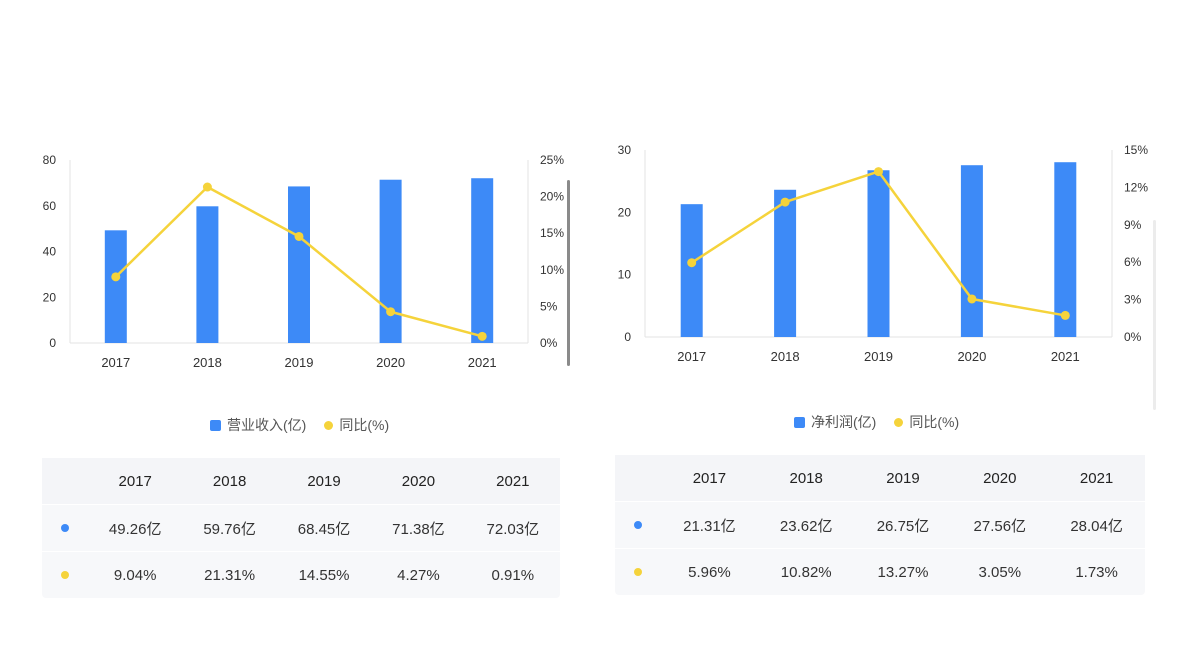  Describe the element at coordinates (418, 575) in the screenshot. I see `table-cell: 4.27%` at that location.